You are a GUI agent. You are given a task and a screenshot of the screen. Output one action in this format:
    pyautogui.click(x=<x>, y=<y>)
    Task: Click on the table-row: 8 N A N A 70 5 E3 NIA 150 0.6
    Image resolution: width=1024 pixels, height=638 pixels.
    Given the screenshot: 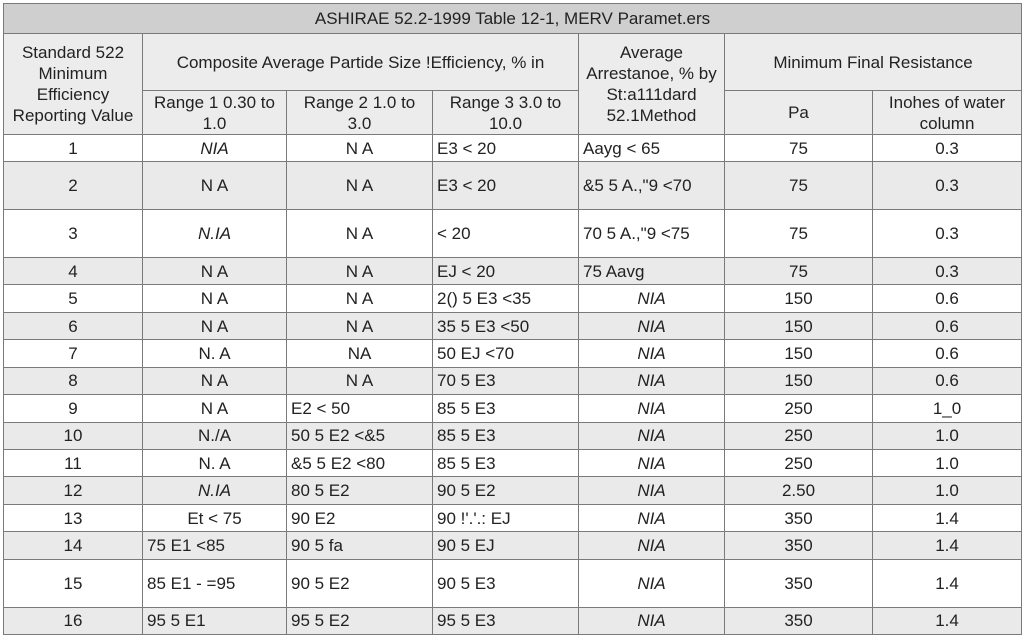 What is the action you would take?
    pyautogui.click(x=513, y=381)
    